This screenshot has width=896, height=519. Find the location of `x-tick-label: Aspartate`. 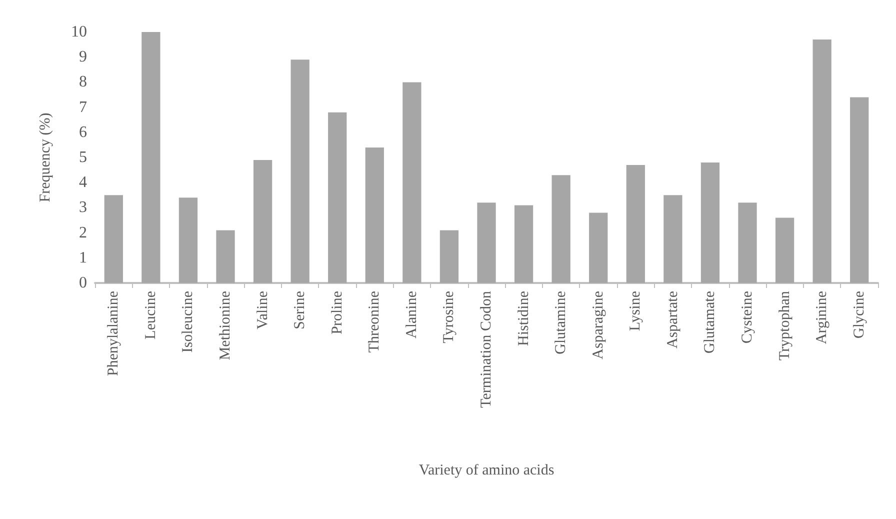

x-tick-label: Aspartate is located at coordinates (672, 319).